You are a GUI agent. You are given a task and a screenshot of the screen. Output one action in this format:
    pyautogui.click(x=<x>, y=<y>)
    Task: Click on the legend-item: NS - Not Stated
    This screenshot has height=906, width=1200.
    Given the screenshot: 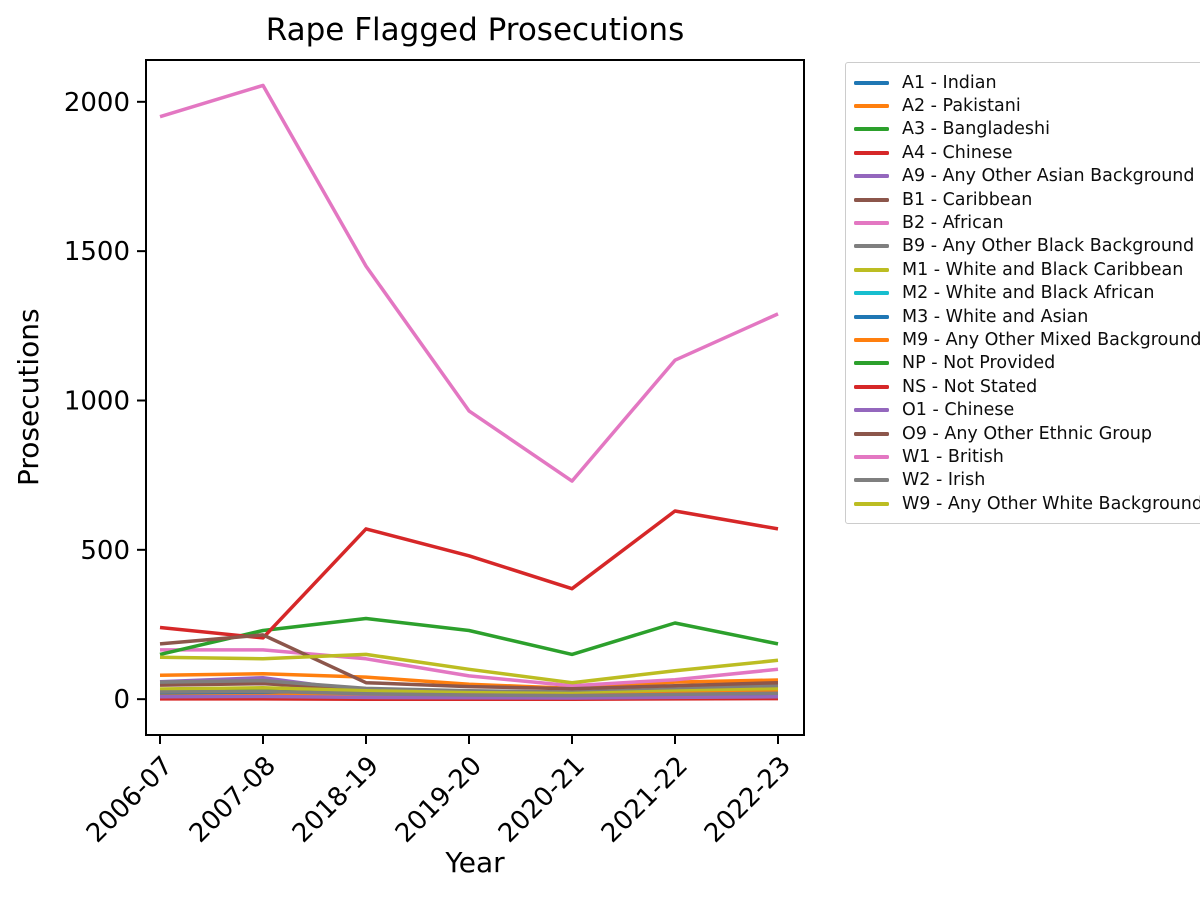 What is the action you would take?
    pyautogui.click(x=1027, y=386)
    